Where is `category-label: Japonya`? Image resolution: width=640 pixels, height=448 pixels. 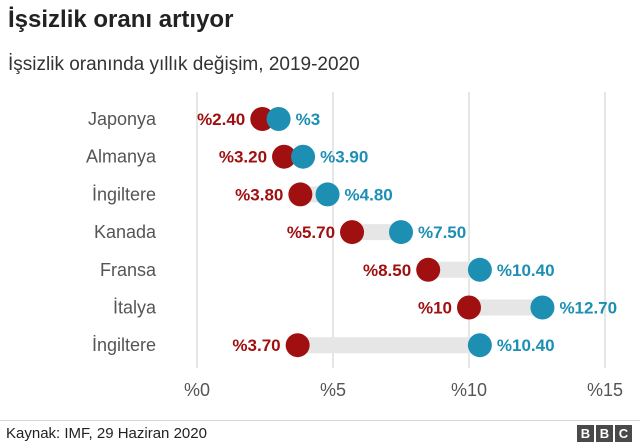 category-label: Japonya is located at coordinates (122, 119).